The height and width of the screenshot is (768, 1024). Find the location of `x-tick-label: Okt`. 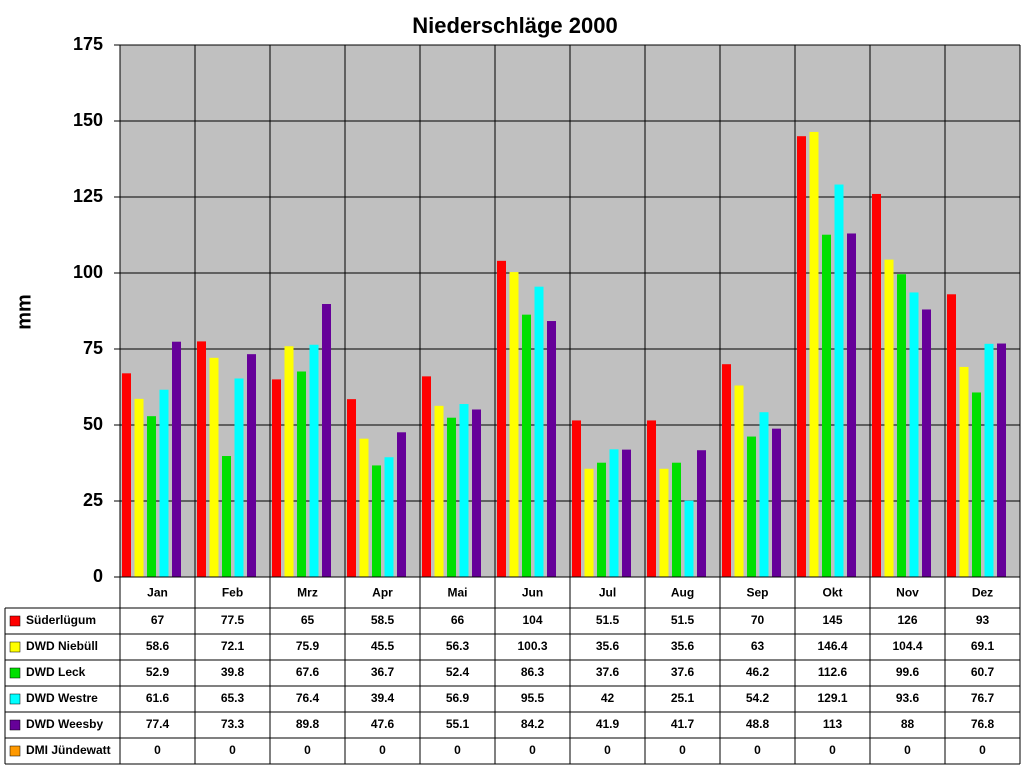

x-tick-label: Okt is located at coordinates (832, 593).